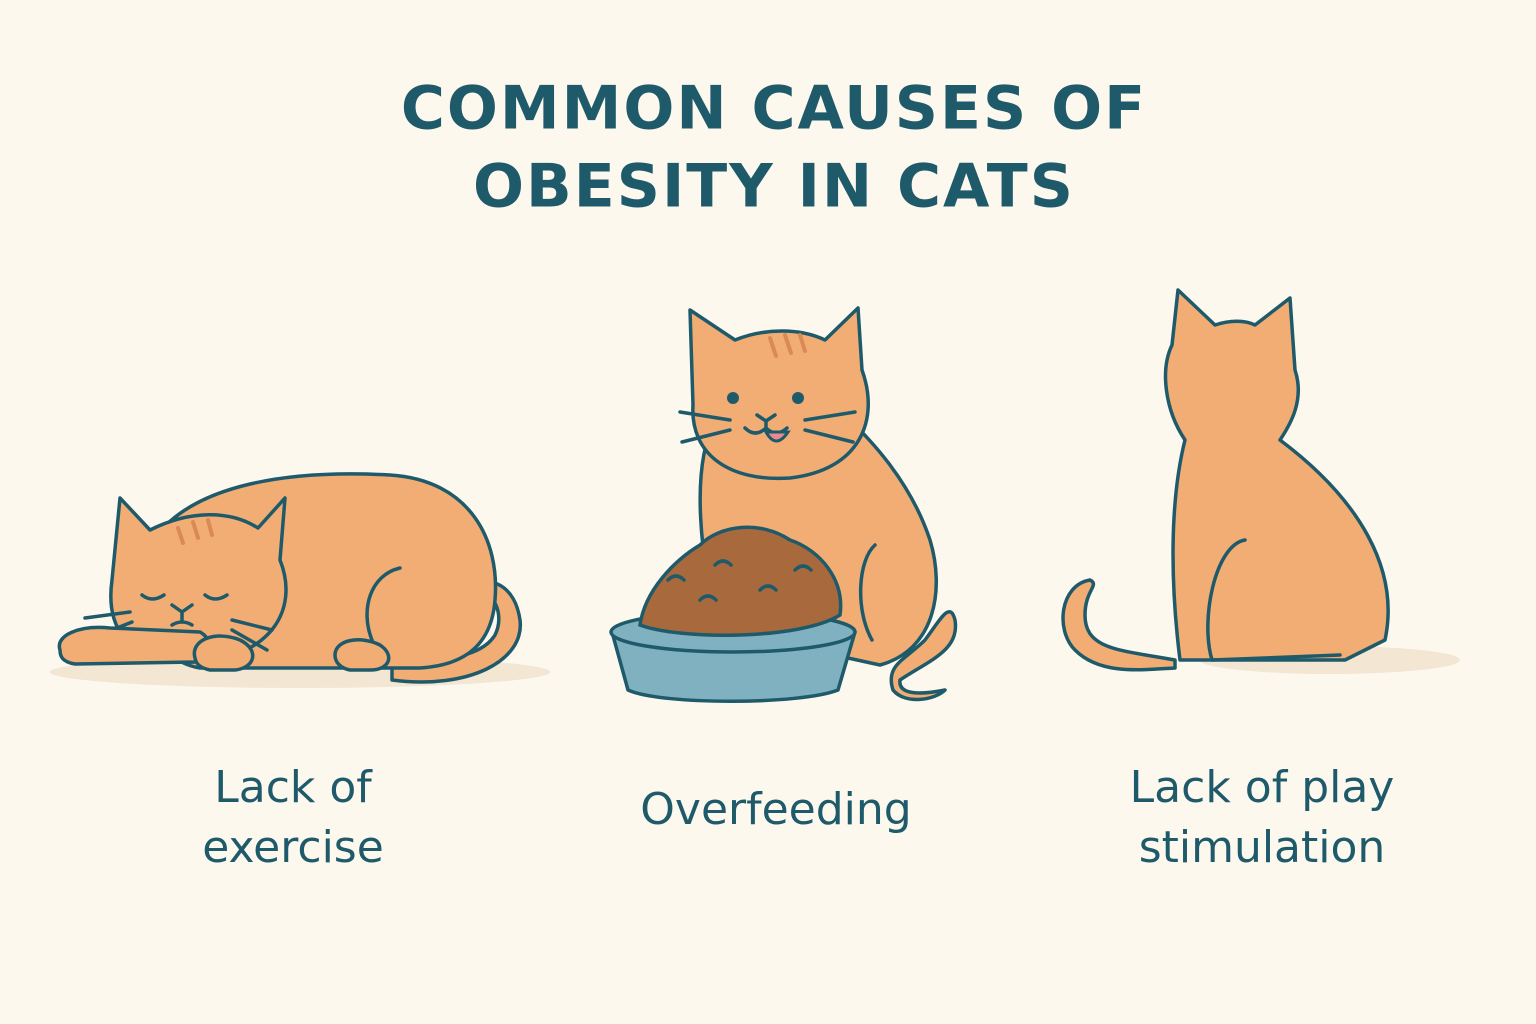 The image size is (1536, 1024). What do you see at coordinates (300, 580) in the screenshot?
I see `sleeping-cat` at bounding box center [300, 580].